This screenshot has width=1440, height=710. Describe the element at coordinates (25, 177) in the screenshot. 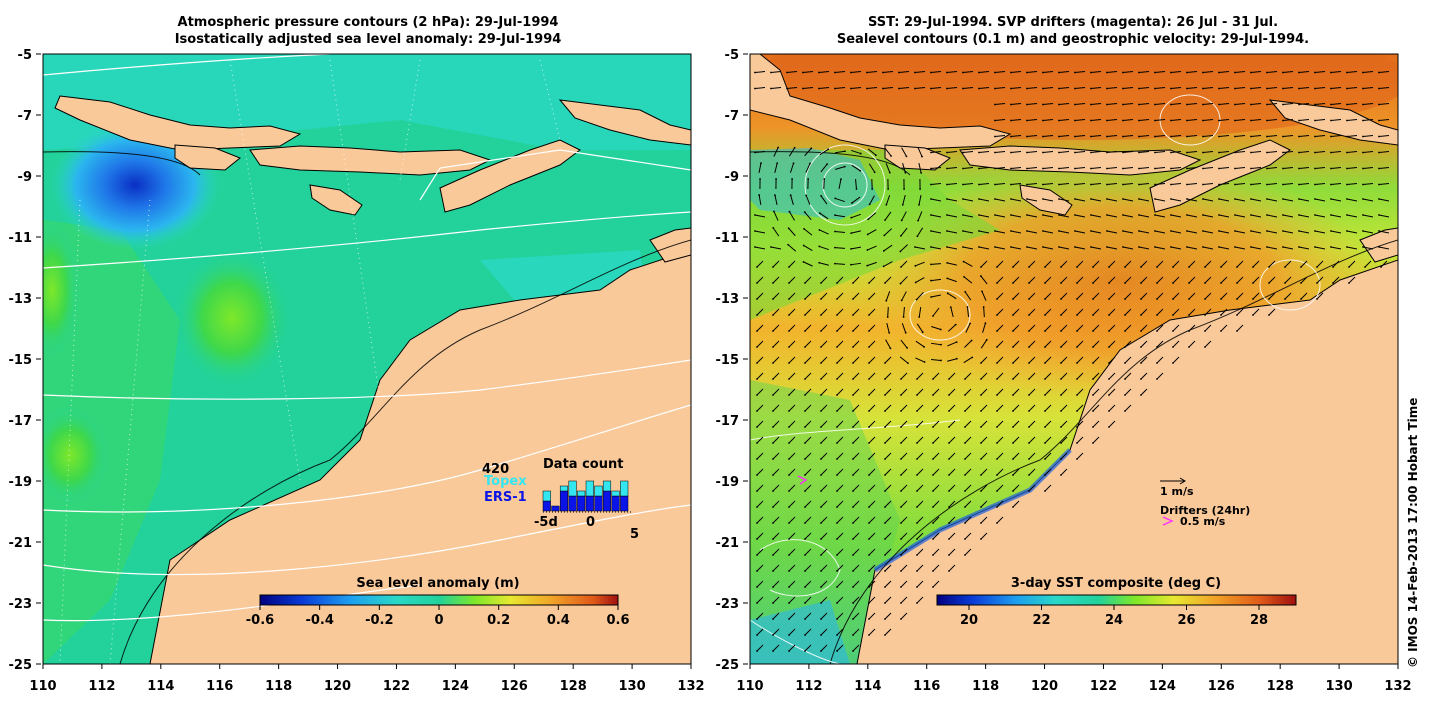

I see `y-tick-label: -9` at that location.